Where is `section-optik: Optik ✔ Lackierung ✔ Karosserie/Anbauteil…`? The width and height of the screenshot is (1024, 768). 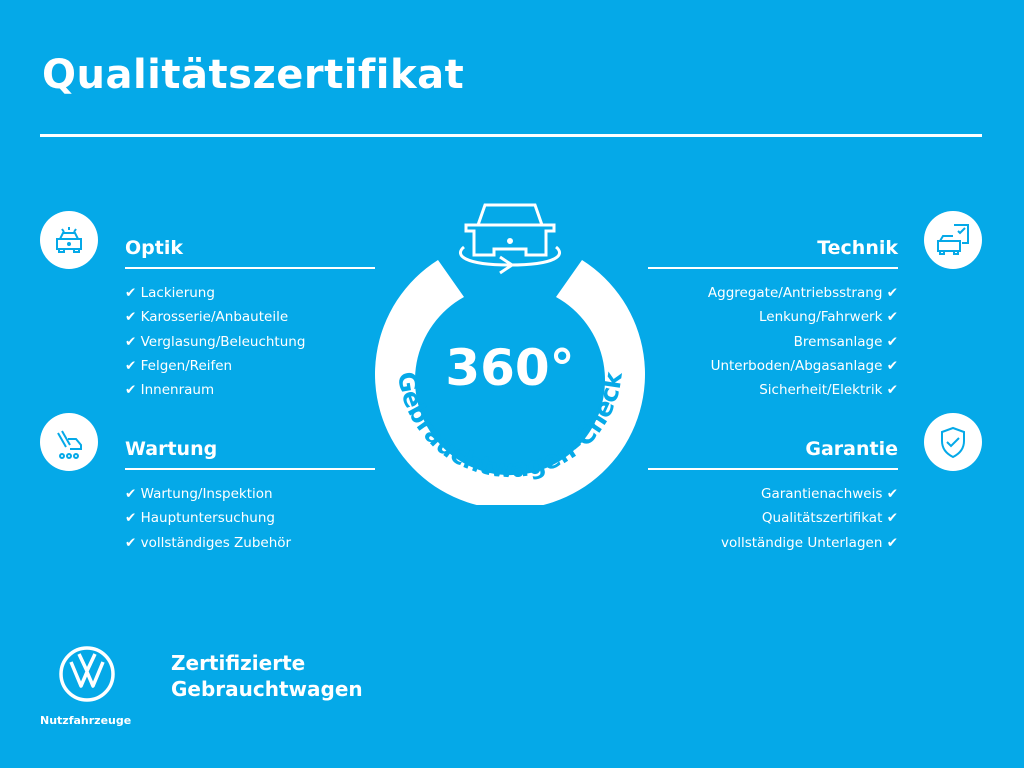 section-optik: Optik ✔ Lackierung ✔ Karosserie/Anbauteil… is located at coordinates (250, 321).